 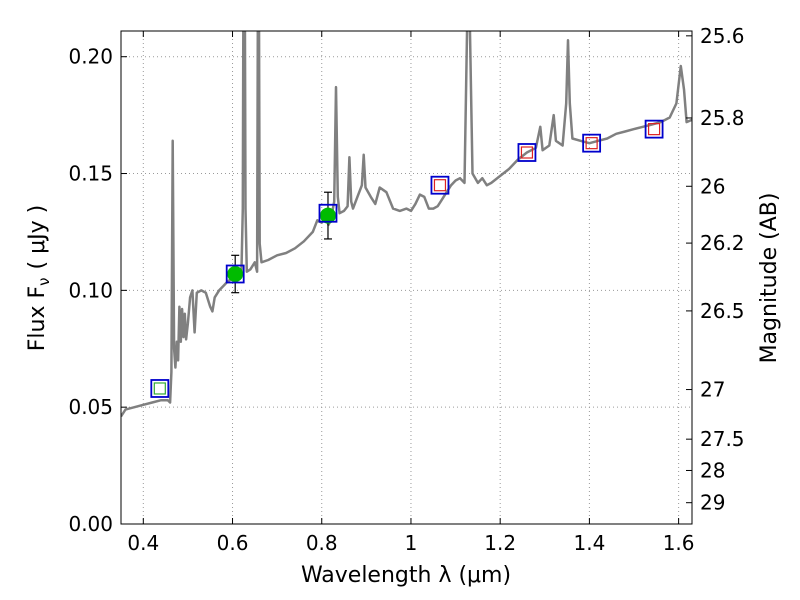 I want to click on right-tick-label: 29, so click(x=712, y=503).